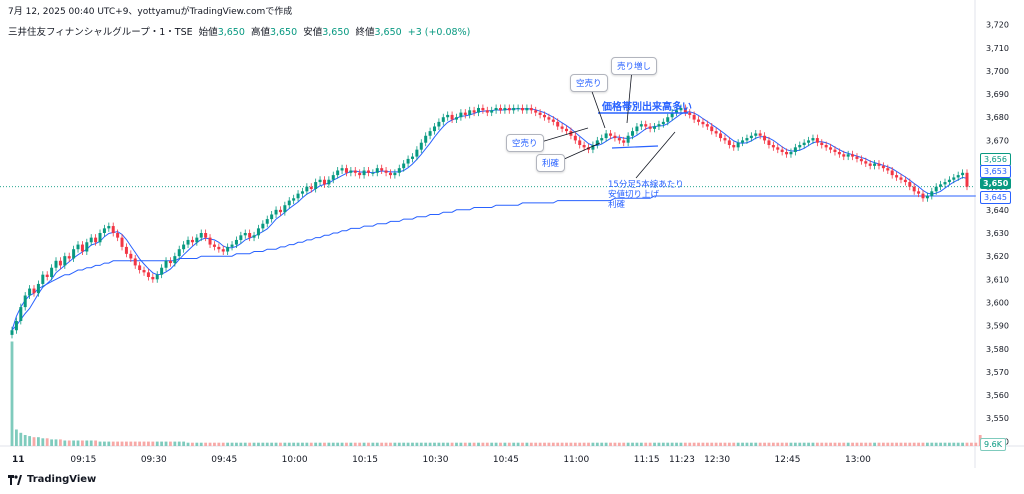  I want to click on x-tick-label: 12:30, so click(717, 460).